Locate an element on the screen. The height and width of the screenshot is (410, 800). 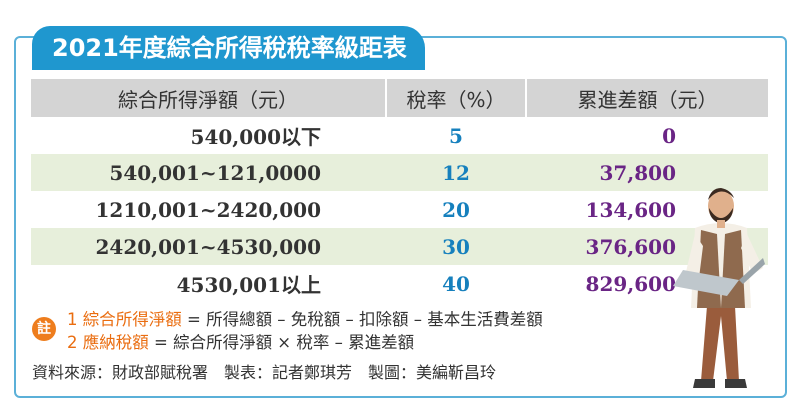
note-term: 應納稅額 is located at coordinates (115, 342).